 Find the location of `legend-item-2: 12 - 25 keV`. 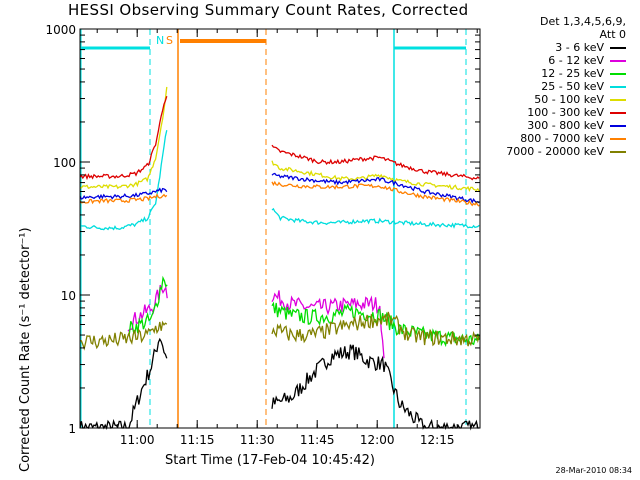

legend-item-2: 12 - 25 keV is located at coordinates (583, 73).